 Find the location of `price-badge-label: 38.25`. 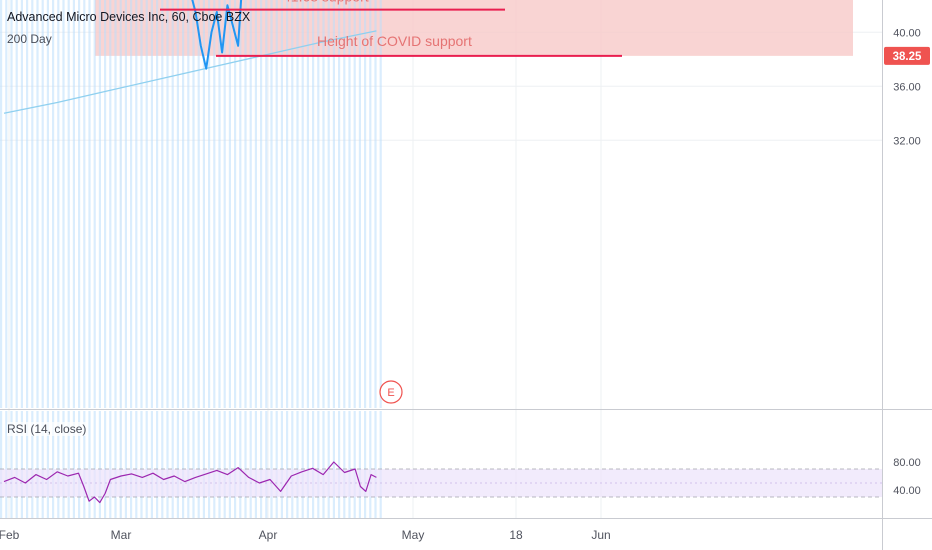

price-badge-label: 38.25 is located at coordinates (907, 57).